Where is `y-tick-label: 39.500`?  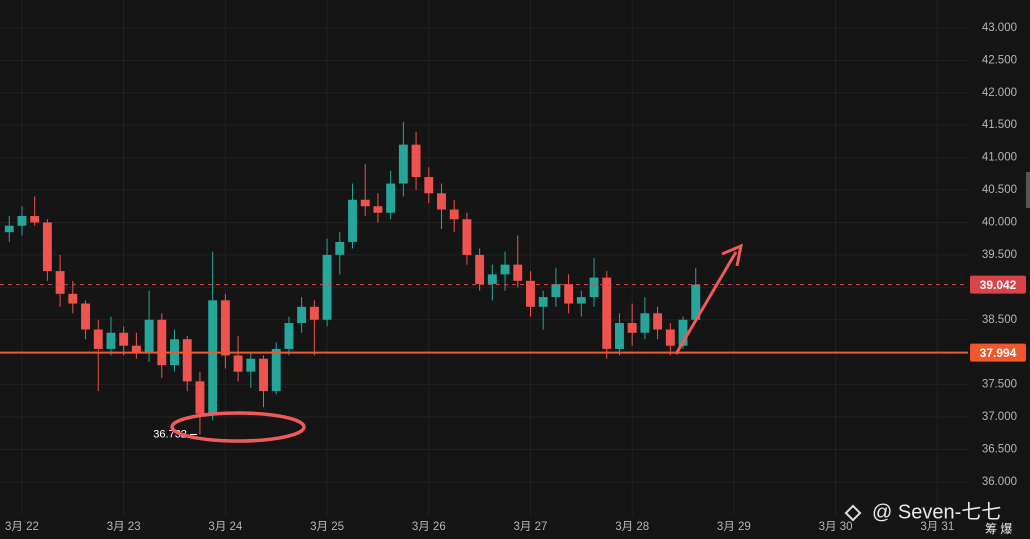
y-tick-label: 39.500 is located at coordinates (999, 255).